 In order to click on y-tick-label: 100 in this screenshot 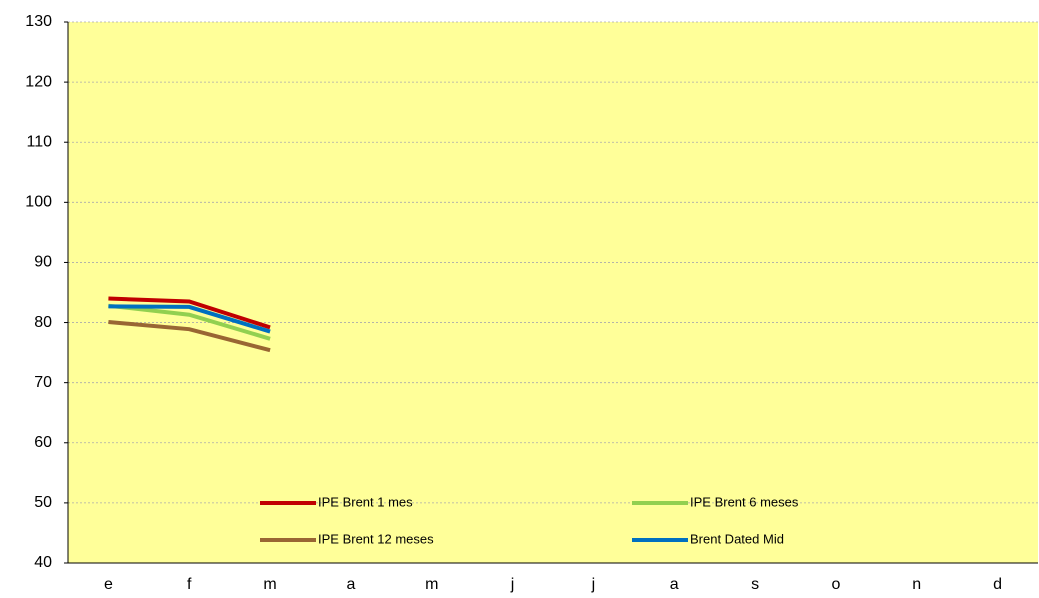, I will do `click(38, 202)`.